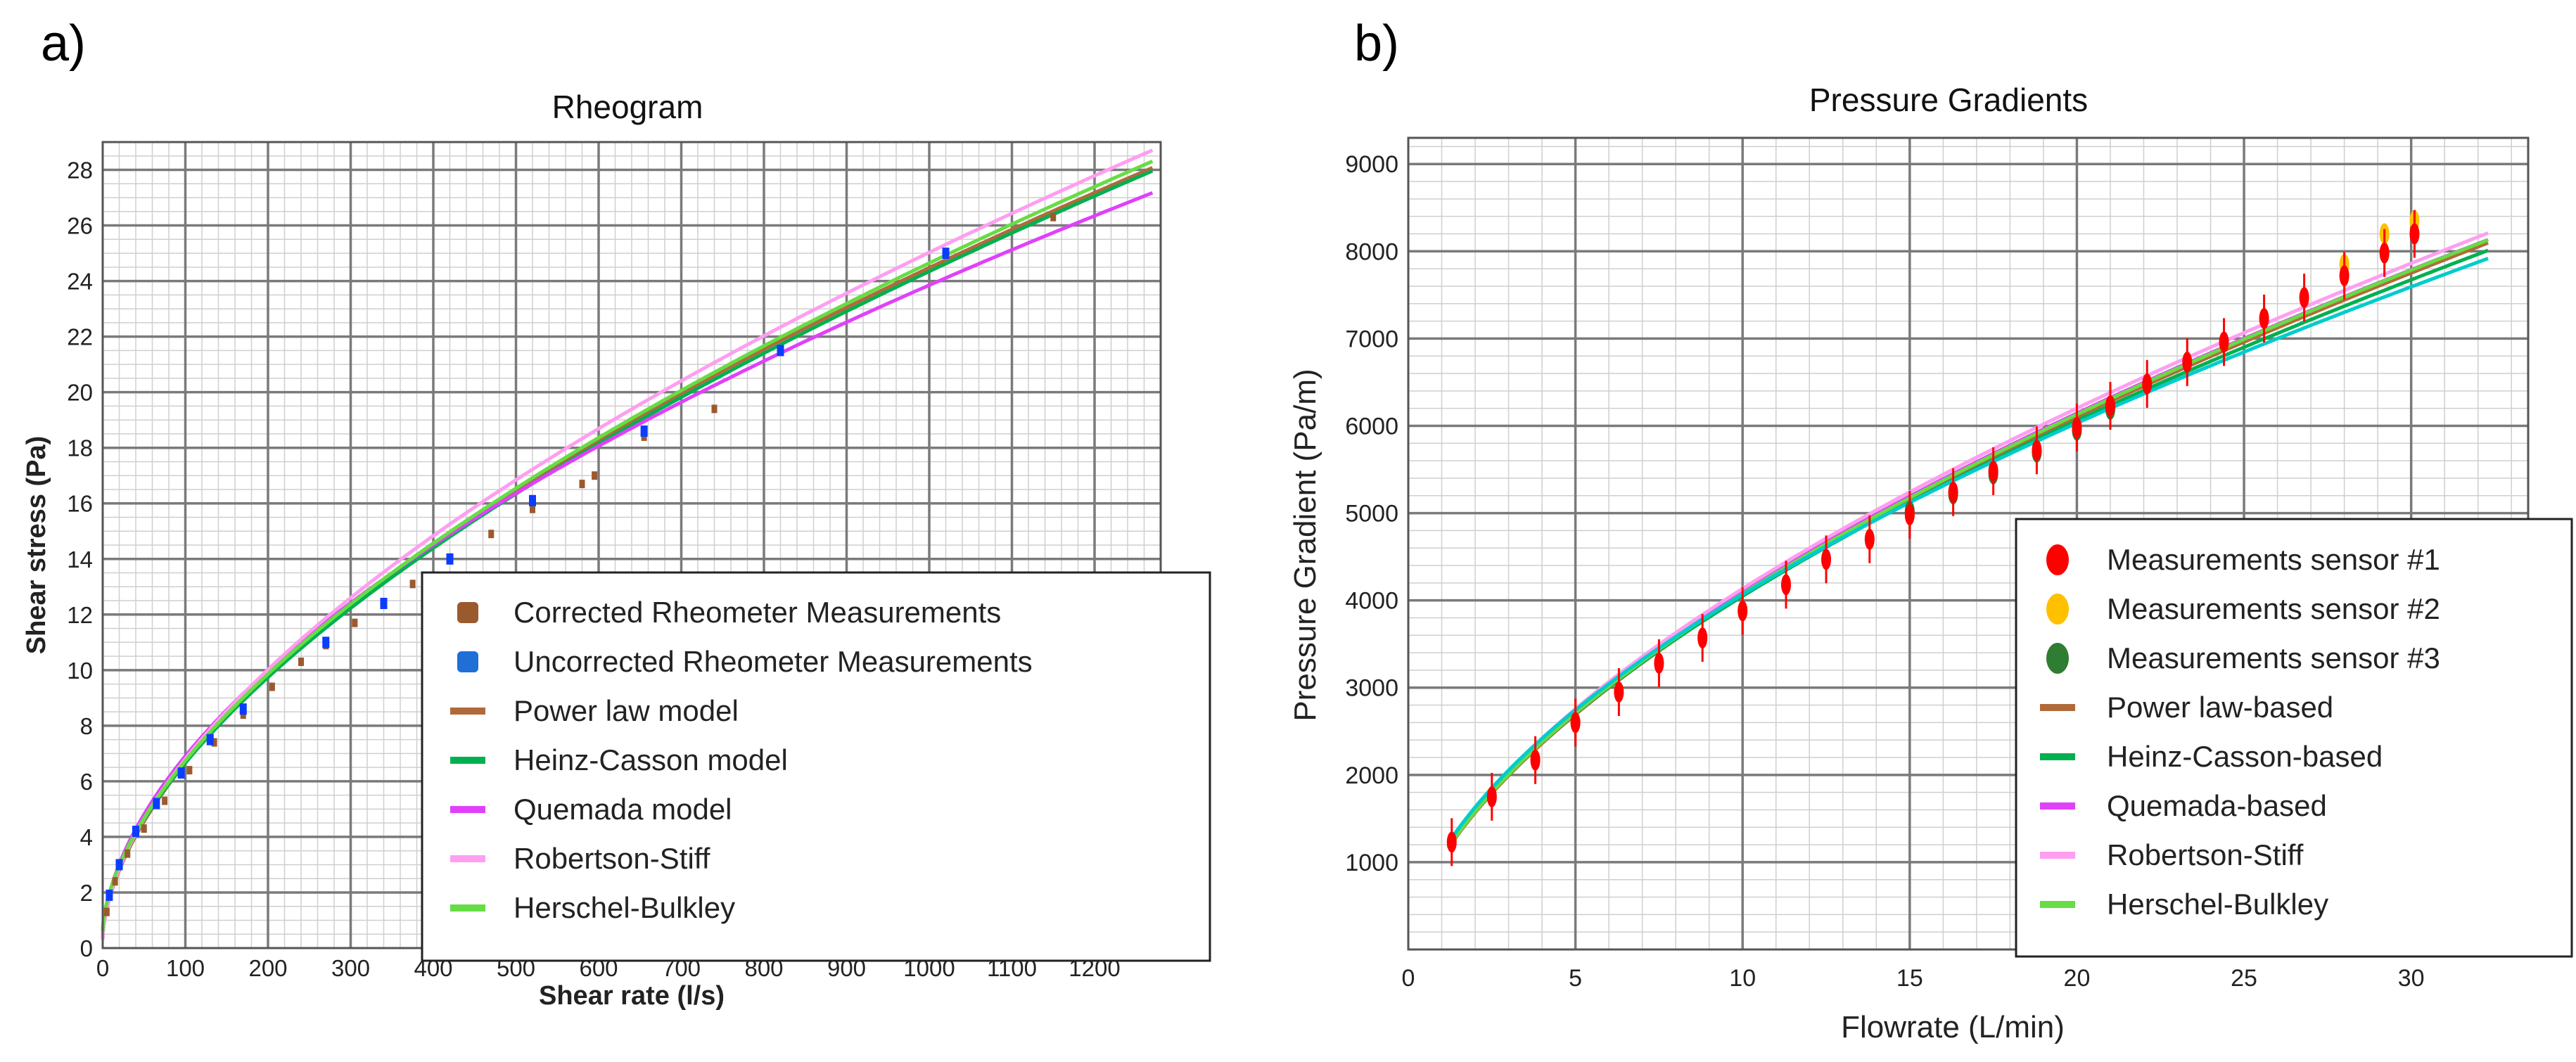 This screenshot has width=2576, height=1062. I want to click on chart-b-ylabel: Pressure Gradient (Pa/m), so click(1305, 545).